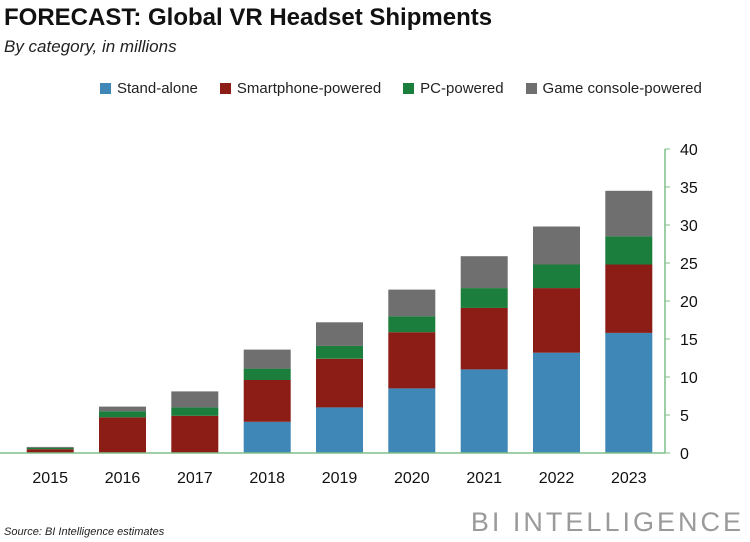  What do you see at coordinates (50, 451) in the screenshot?
I see `bar-segment-smartphone-powered-2015` at bounding box center [50, 451].